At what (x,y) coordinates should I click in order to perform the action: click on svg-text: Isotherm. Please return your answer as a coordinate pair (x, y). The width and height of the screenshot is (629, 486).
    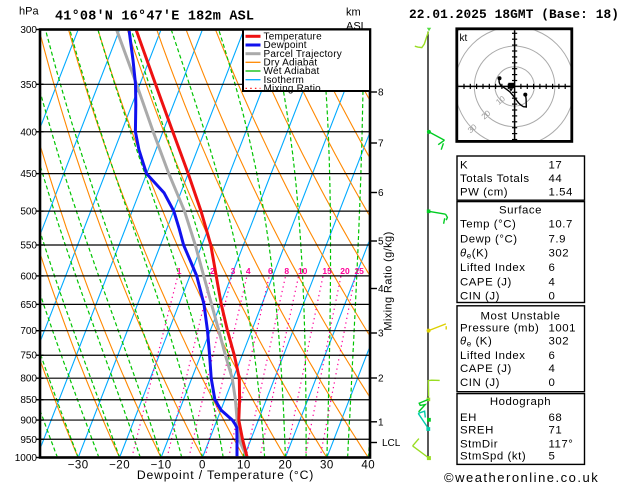
    Looking at the image, I should click on (284, 80).